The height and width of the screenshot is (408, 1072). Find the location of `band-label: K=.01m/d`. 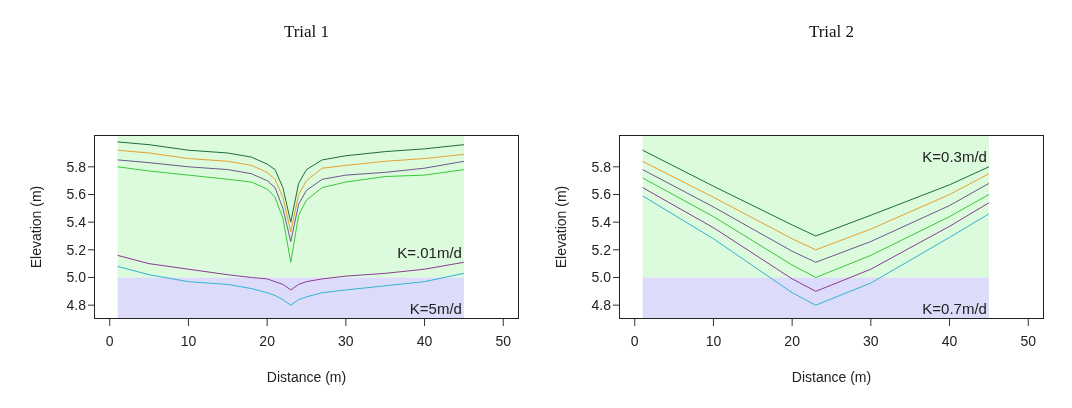

band-label: K=.01m/d is located at coordinates (429, 252).